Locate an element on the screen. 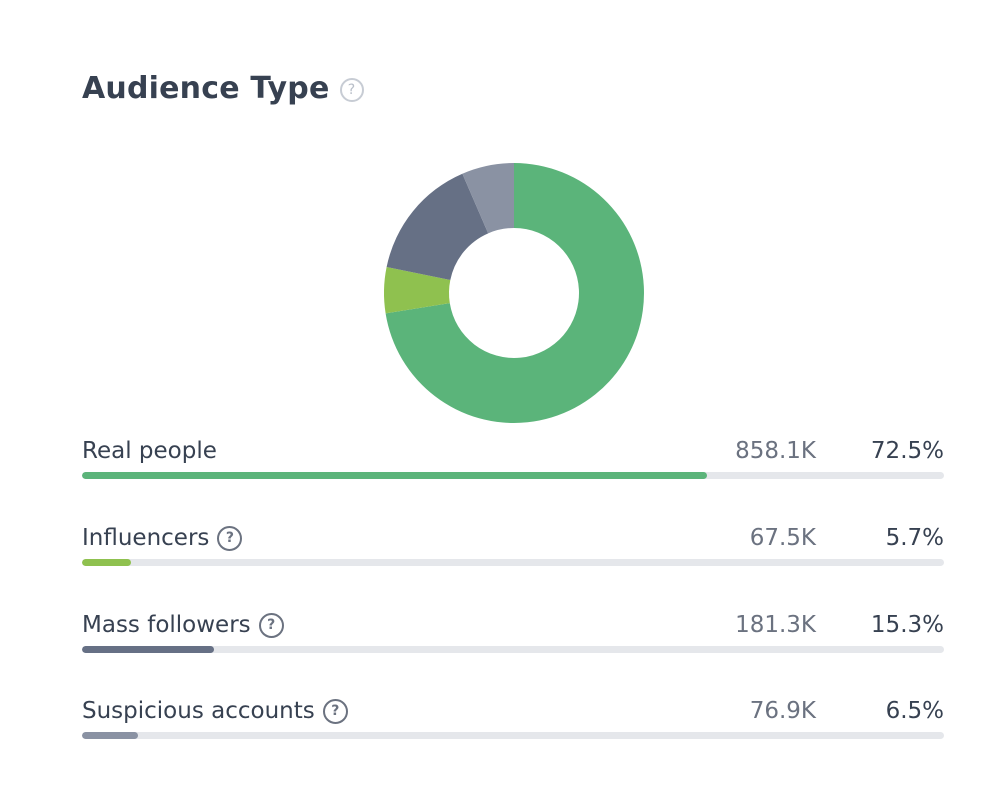 The width and height of the screenshot is (1000, 791). row-label-wrap: Real people is located at coordinates (149, 451).